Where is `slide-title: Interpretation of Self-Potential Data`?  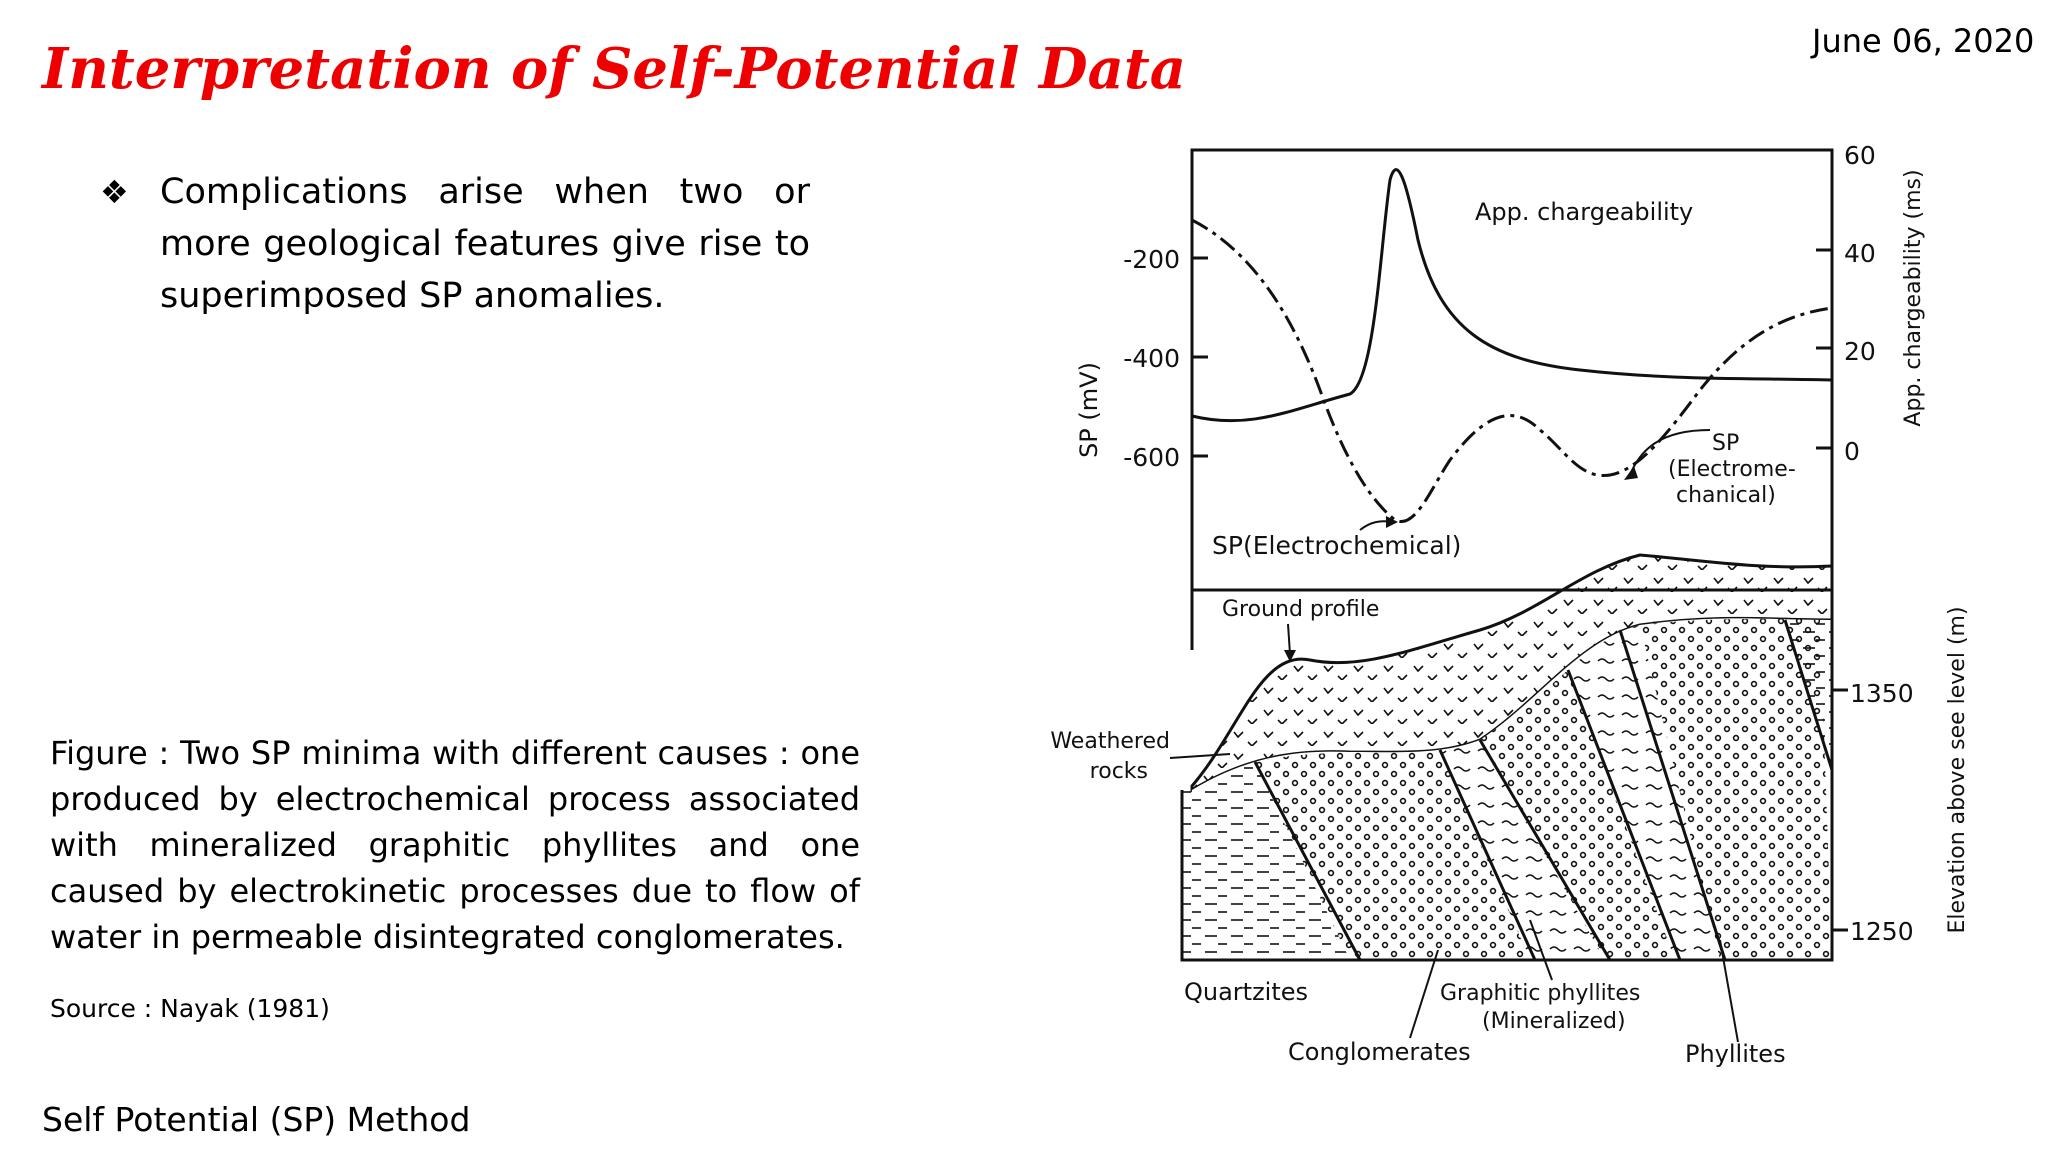
slide-title: Interpretation of Self-Potential Data is located at coordinates (614, 69).